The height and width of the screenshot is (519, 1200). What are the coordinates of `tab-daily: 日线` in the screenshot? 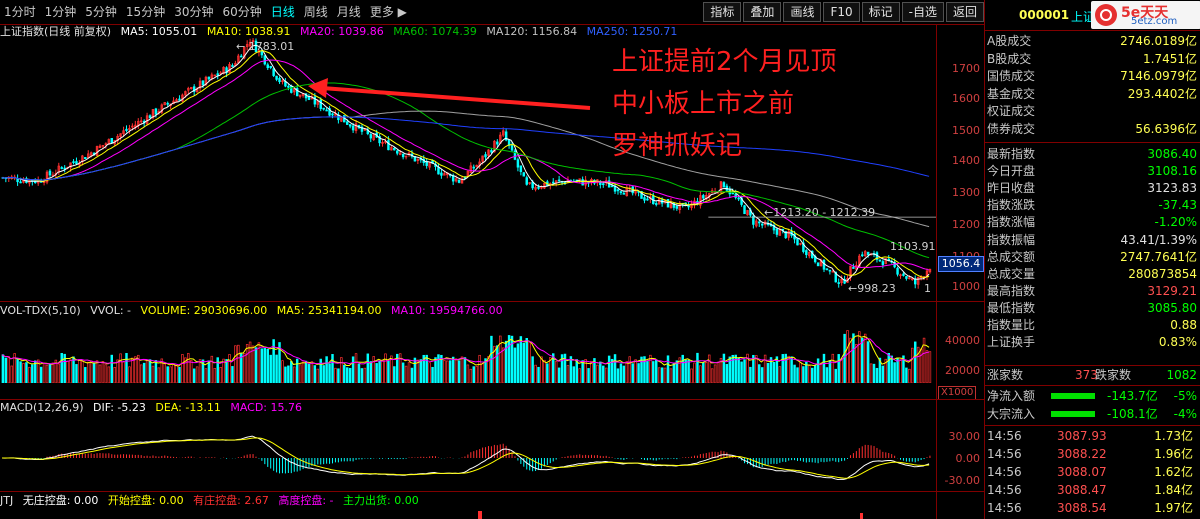 It's located at (282, 12).